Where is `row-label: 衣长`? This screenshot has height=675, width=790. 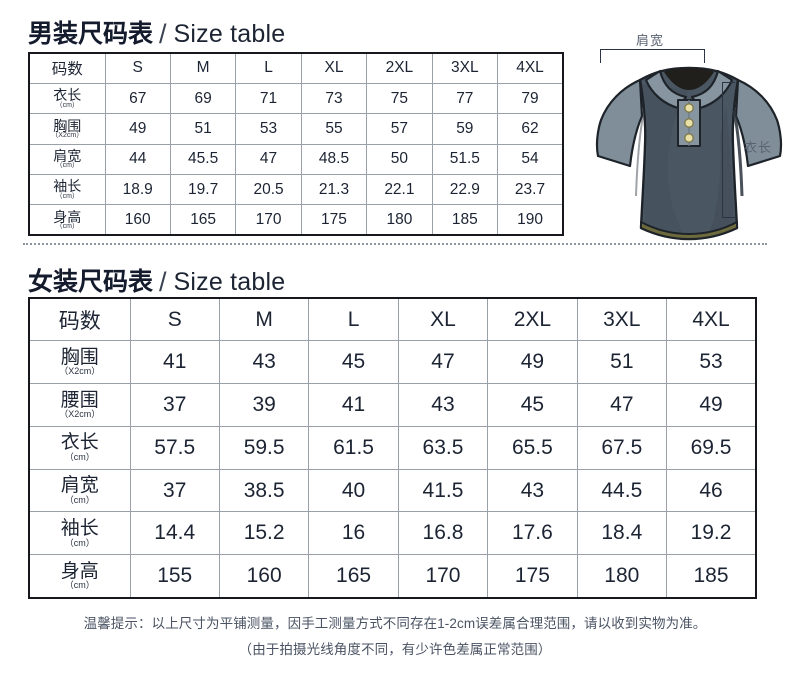 row-label: 衣长 is located at coordinates (79, 443).